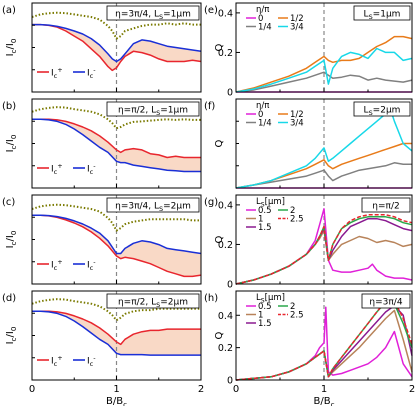  I want to click on panel-title: η=3π/4, so click(385, 303).